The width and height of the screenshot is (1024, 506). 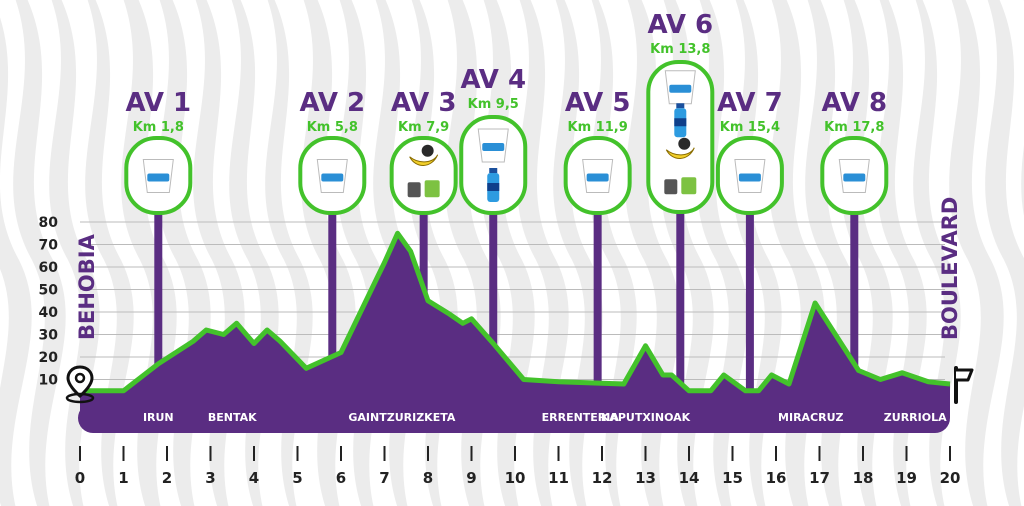 I want to click on place-label: IRUN, so click(x=158, y=417).